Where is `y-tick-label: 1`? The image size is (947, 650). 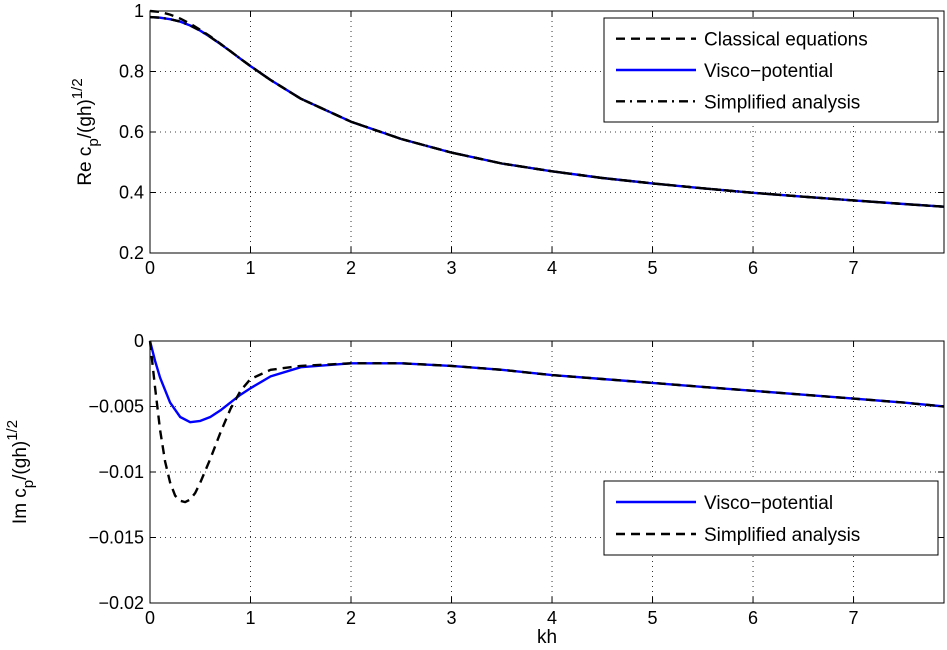
y-tick-label: 1 is located at coordinates (139, 11).